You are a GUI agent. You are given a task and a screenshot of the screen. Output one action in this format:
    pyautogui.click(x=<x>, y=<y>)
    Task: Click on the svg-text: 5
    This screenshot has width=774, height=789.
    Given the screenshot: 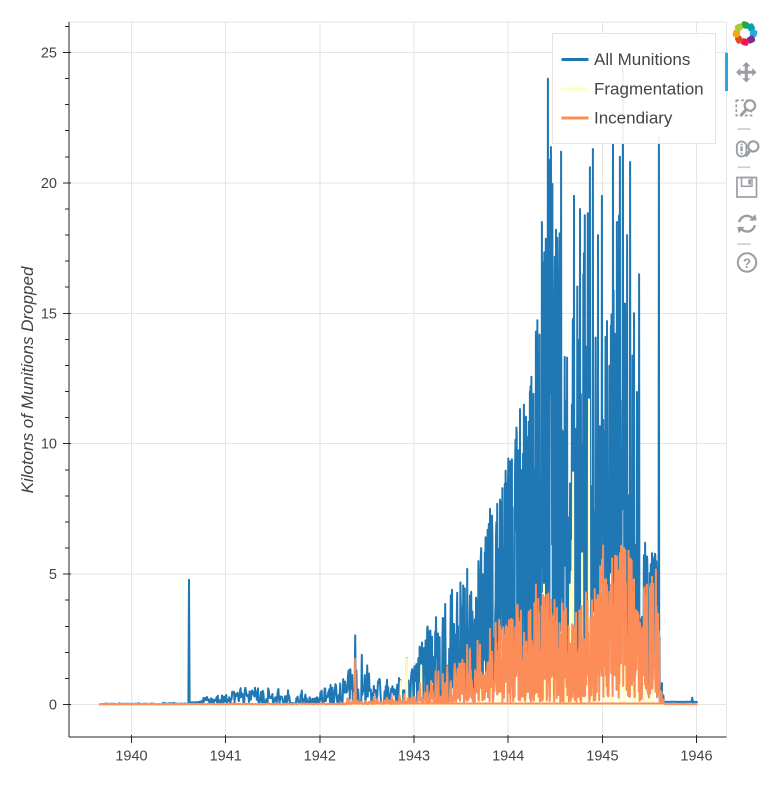 What is the action you would take?
    pyautogui.click(x=53, y=575)
    